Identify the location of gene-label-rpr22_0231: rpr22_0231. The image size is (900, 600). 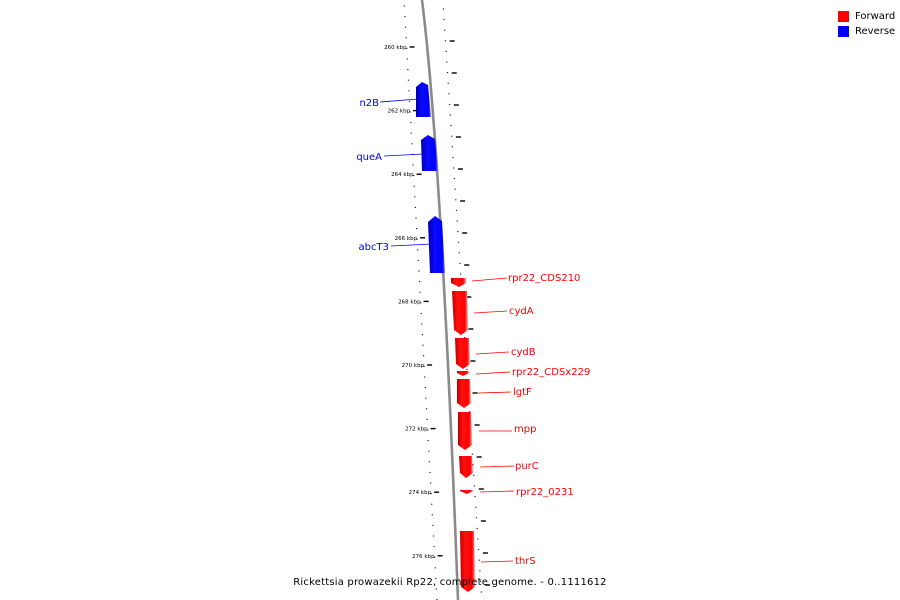
(545, 492).